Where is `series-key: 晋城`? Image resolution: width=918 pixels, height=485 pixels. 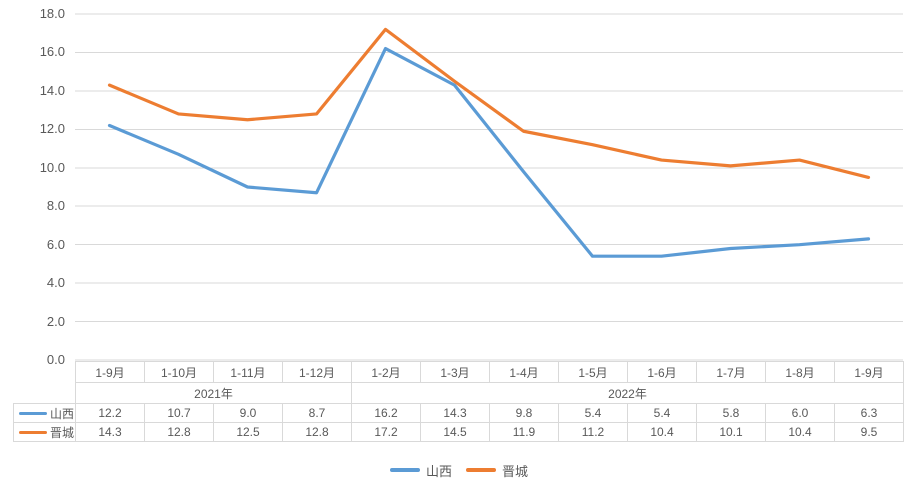
series-key: 晋城 is located at coordinates (45, 432).